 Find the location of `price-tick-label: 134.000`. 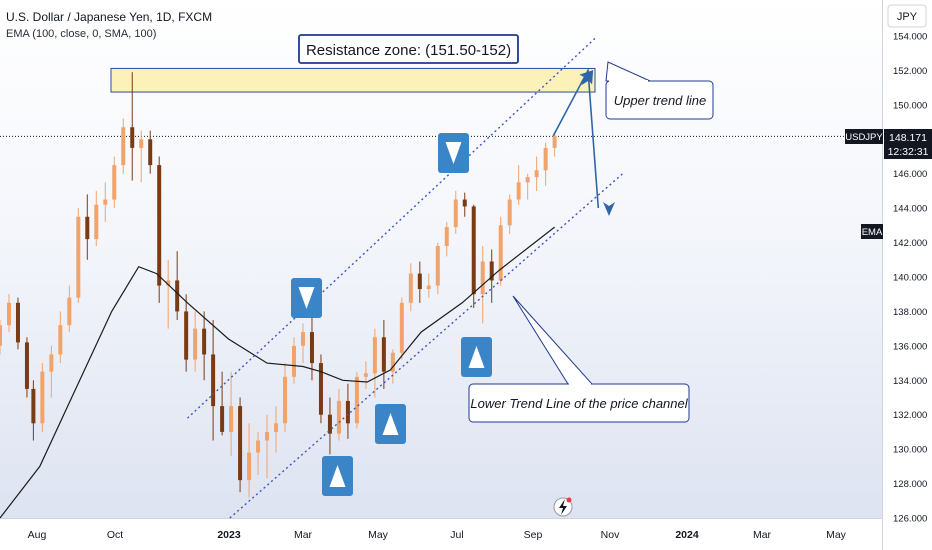

price-tick-label: 134.000 is located at coordinates (910, 381).